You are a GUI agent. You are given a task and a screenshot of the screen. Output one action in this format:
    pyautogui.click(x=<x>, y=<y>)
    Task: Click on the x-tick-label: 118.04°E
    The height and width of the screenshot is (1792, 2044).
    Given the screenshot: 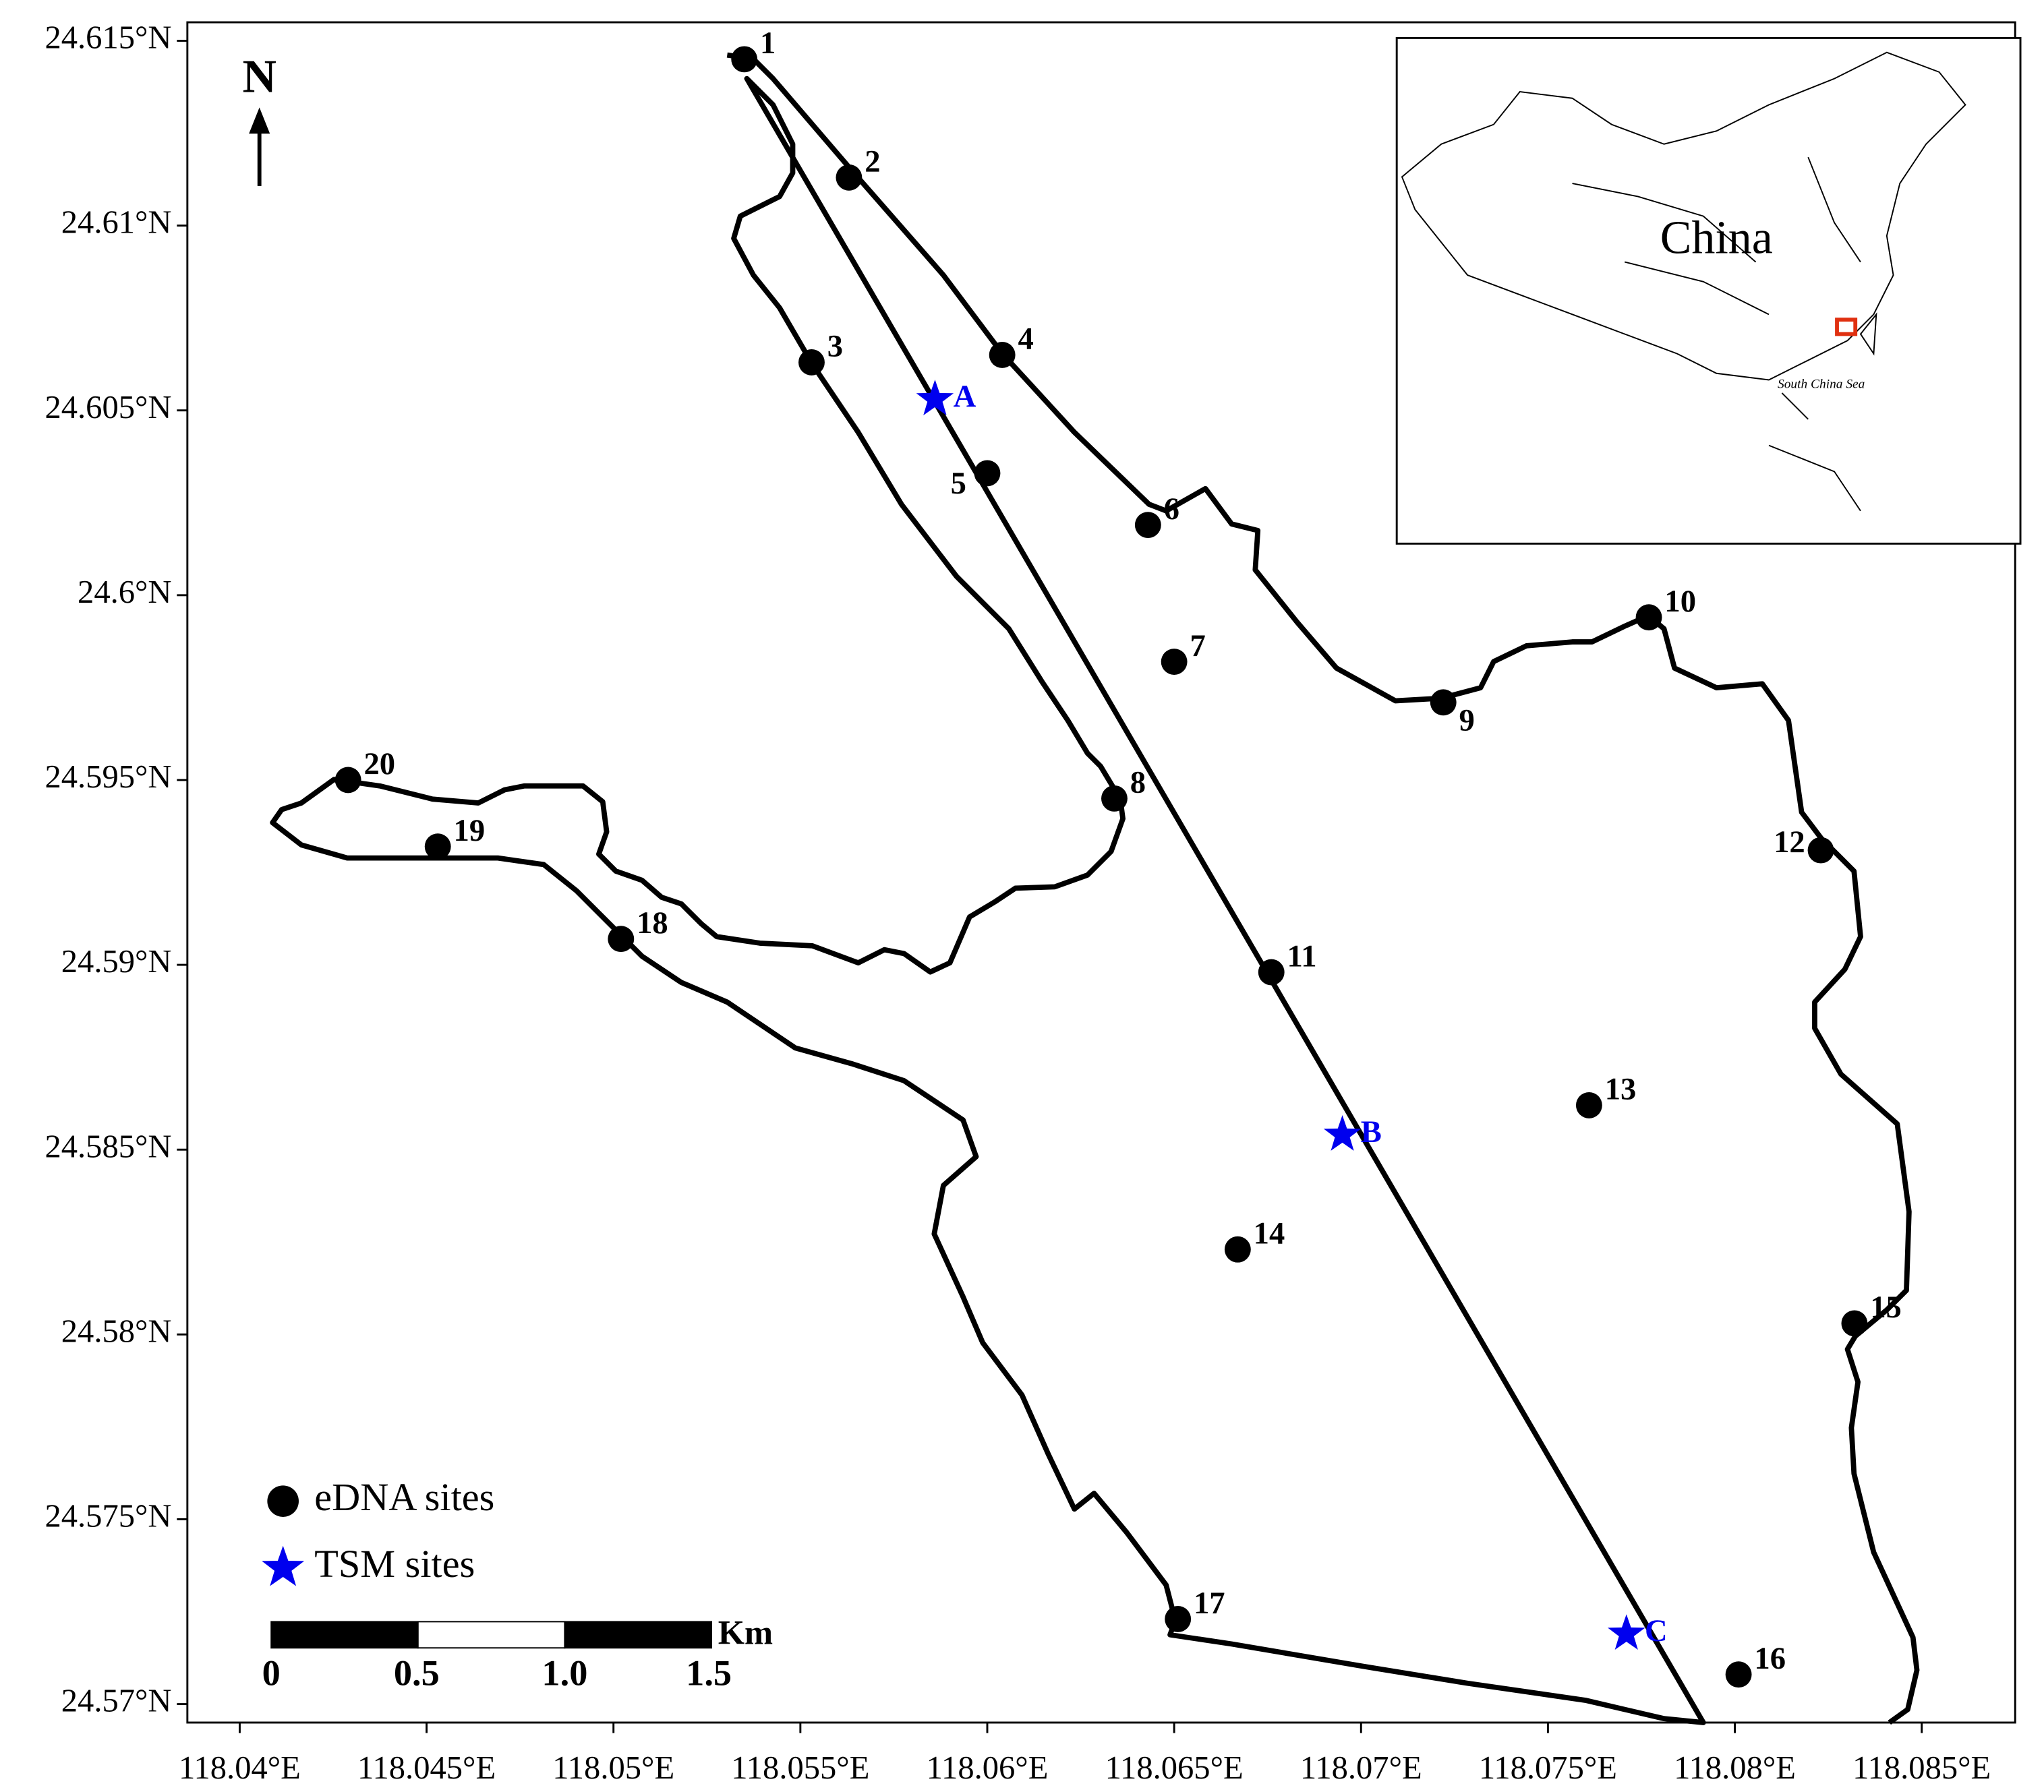 What is the action you would take?
    pyautogui.click(x=240, y=1768)
    